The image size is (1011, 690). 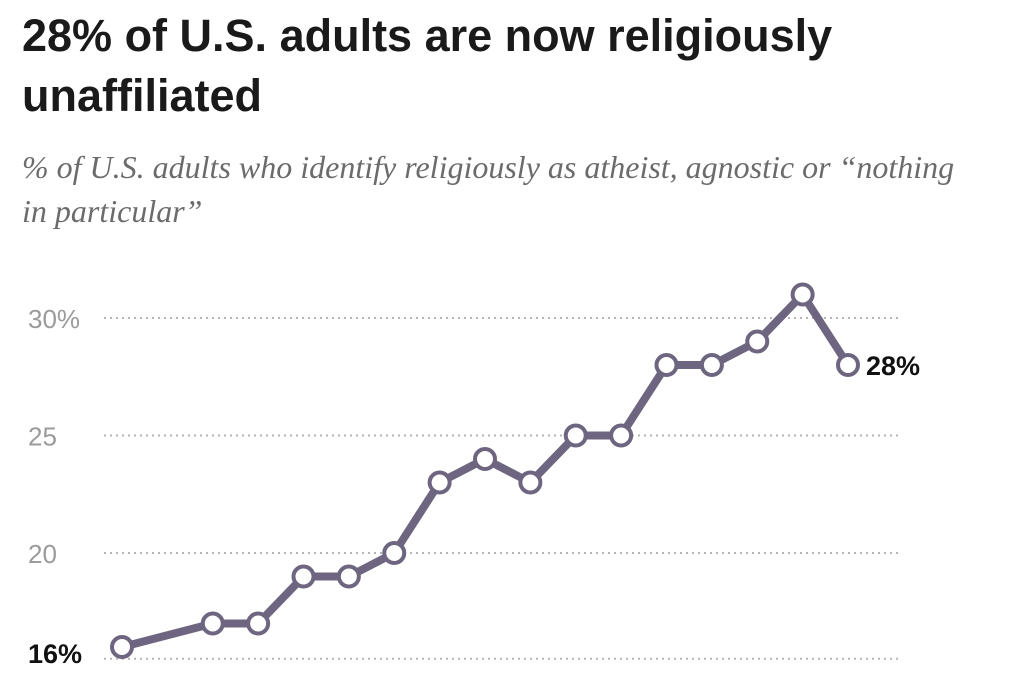 I want to click on end-value-label: 28%, so click(x=893, y=366).